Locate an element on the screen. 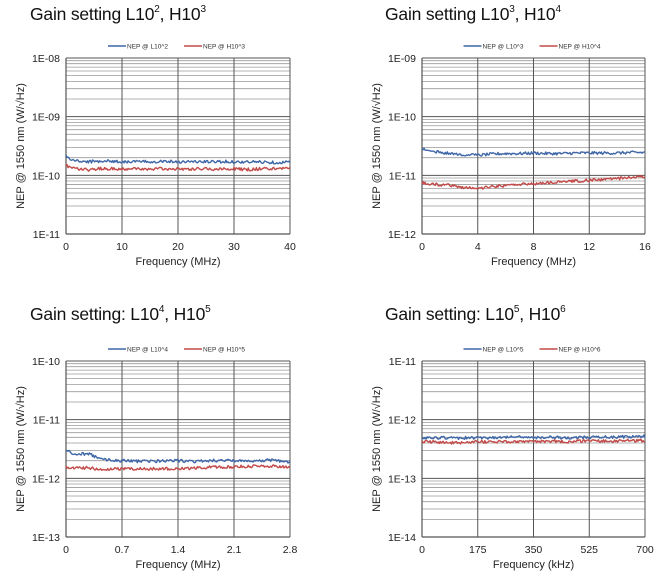 This screenshot has width=659, height=587. x-tick-label: 700 is located at coordinates (645, 550).